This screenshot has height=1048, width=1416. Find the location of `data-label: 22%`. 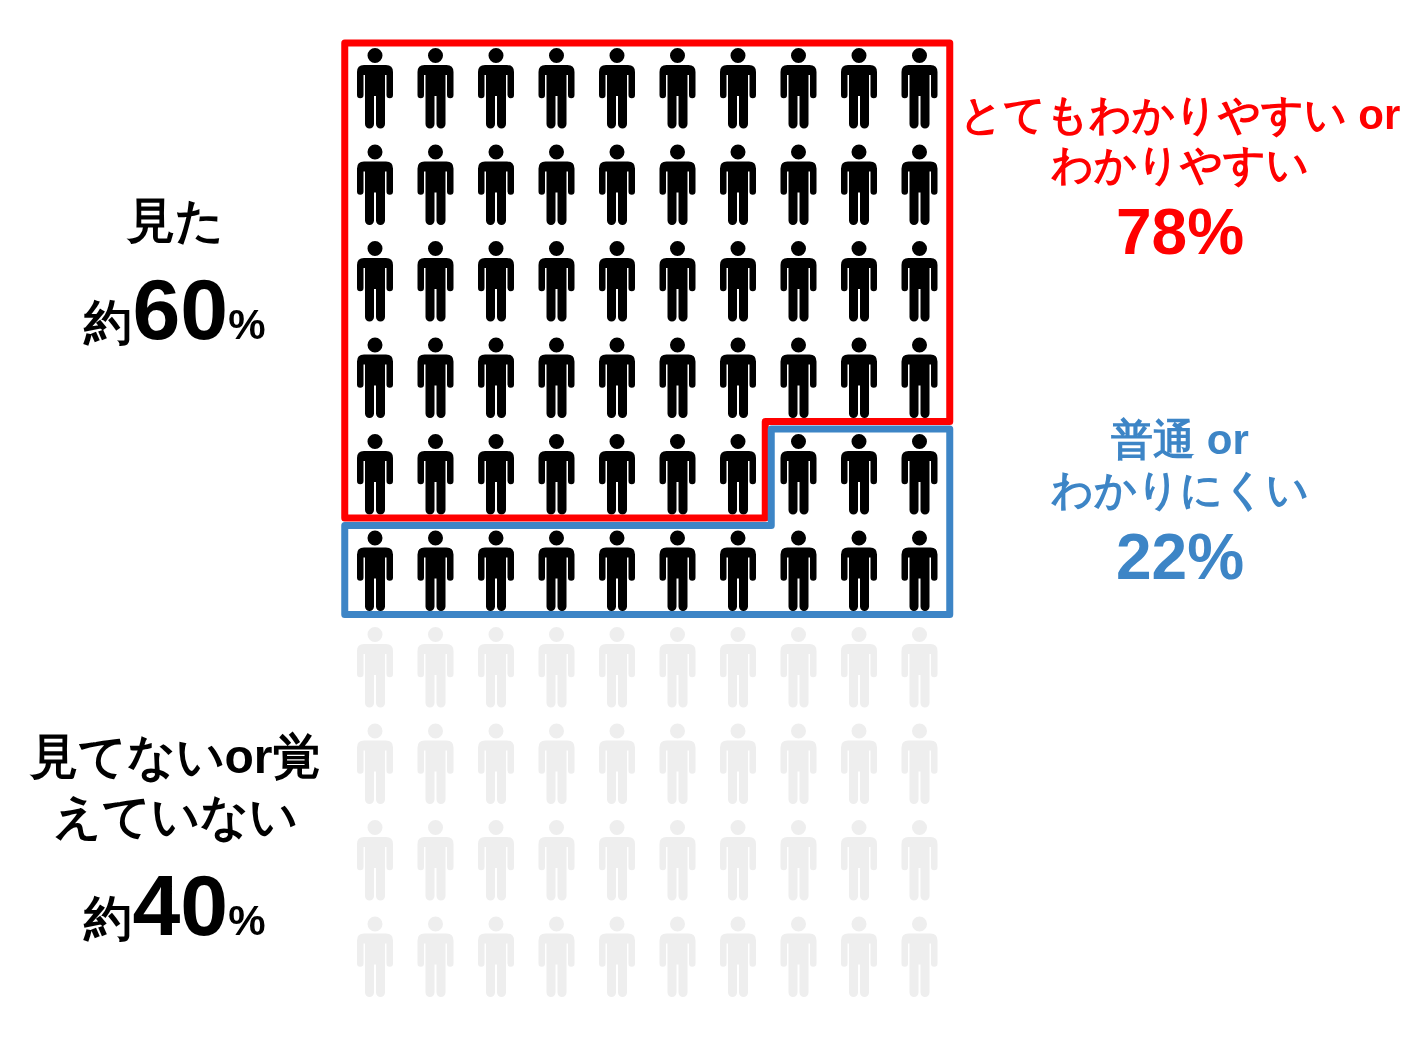

data-label: 22% is located at coordinates (1180, 556).